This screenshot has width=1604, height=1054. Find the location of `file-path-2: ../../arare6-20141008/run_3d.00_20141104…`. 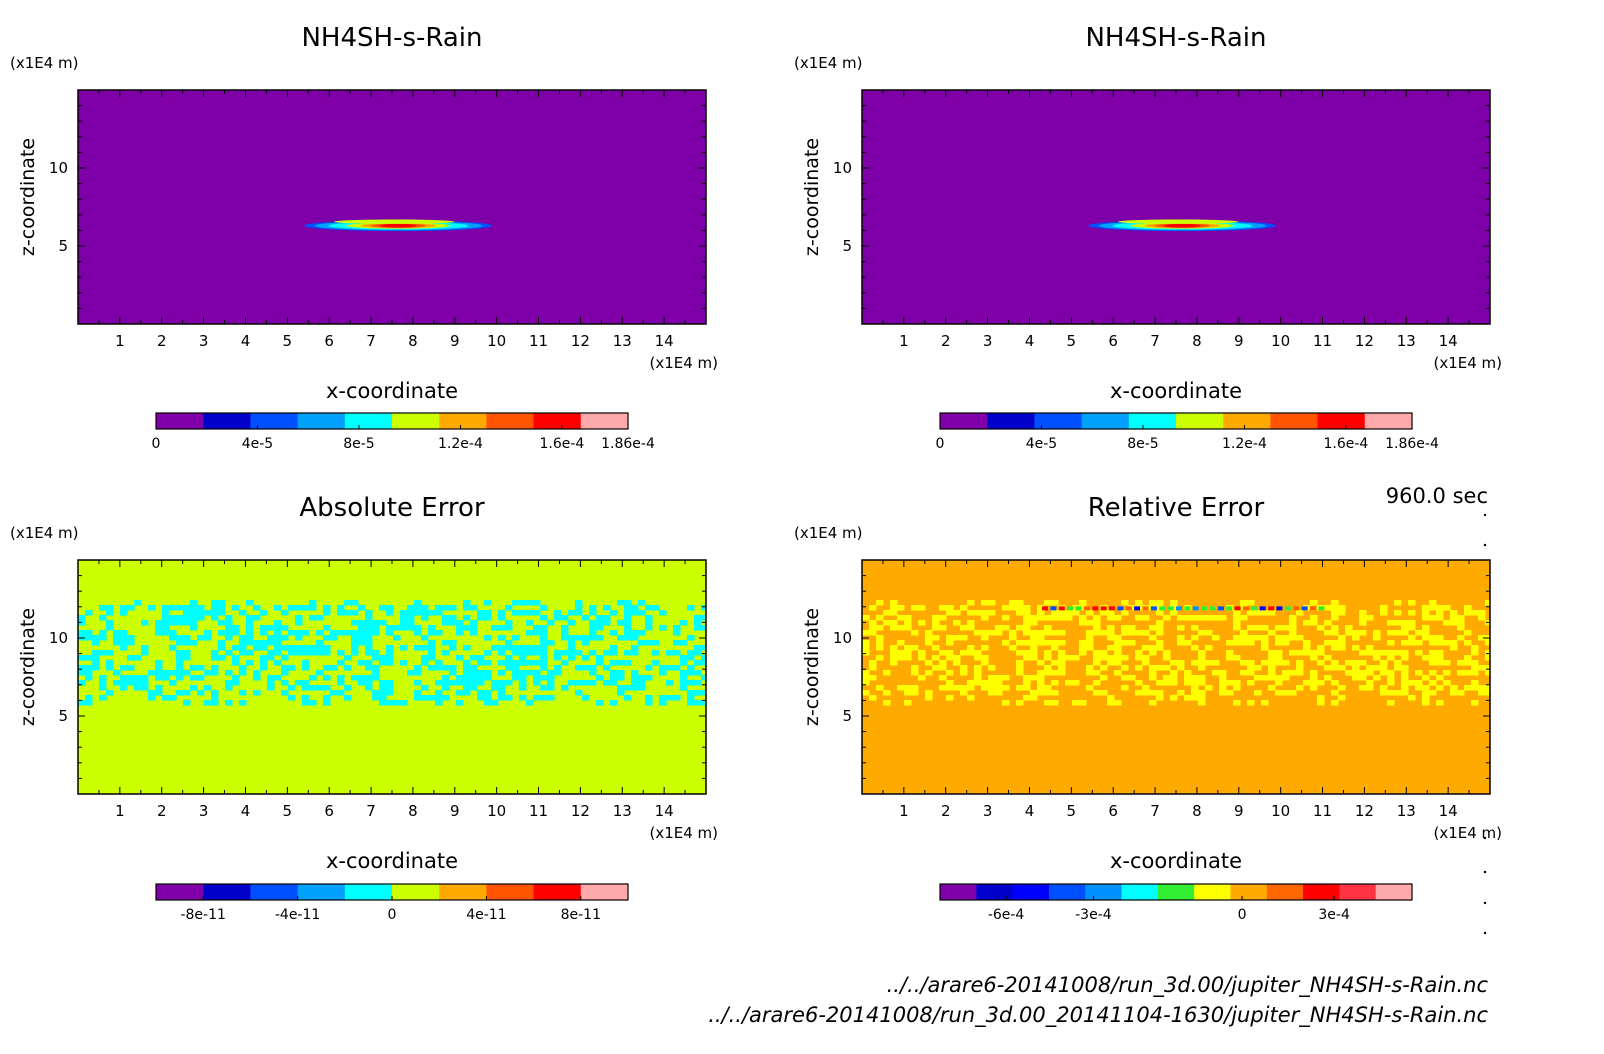

file-path-2: ../../arare6-20141008/run_3d.00_20141104… is located at coordinates (1098, 1015).